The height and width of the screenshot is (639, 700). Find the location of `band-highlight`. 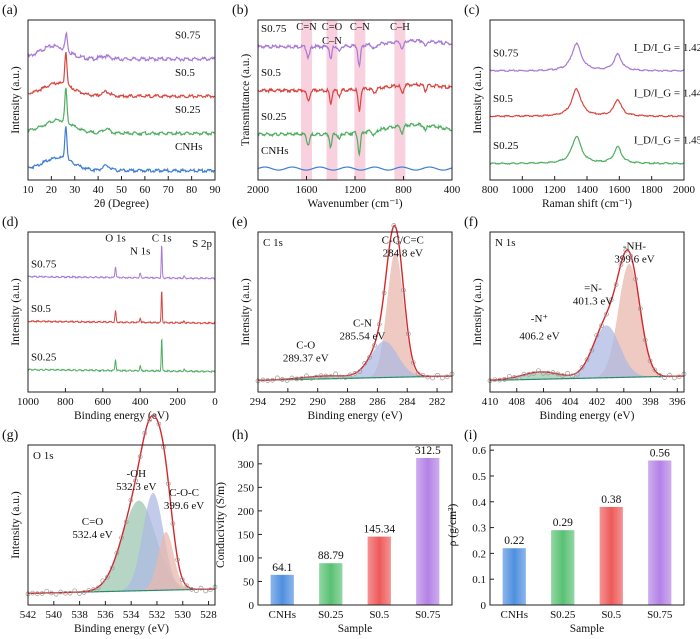

band-highlight is located at coordinates (360, 100).